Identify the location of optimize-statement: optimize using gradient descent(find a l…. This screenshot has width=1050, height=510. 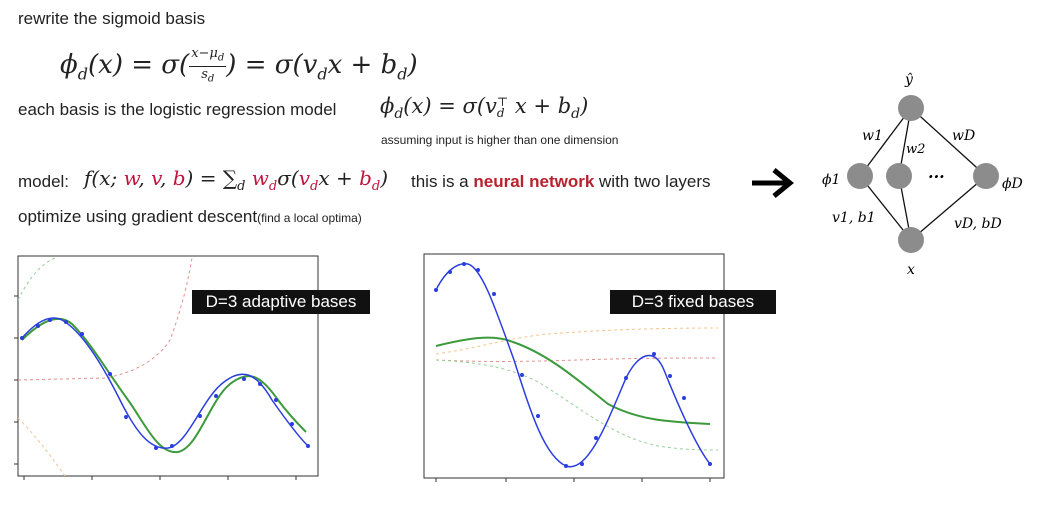
(190, 216).